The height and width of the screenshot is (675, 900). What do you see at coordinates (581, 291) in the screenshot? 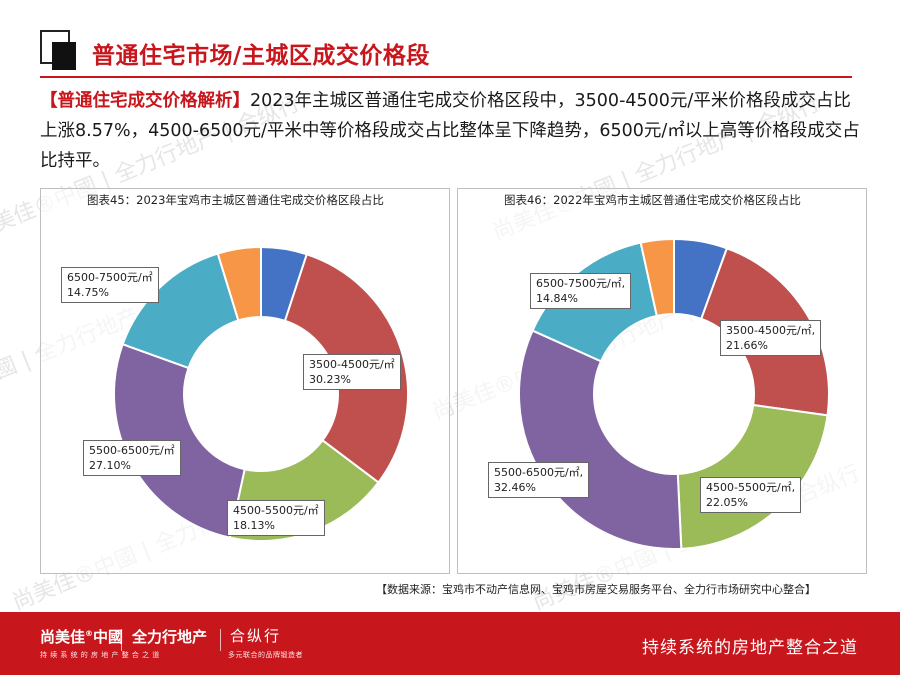
I see `callout-6500-7500: 6500-7500元/㎡, 14.84%` at bounding box center [581, 291].